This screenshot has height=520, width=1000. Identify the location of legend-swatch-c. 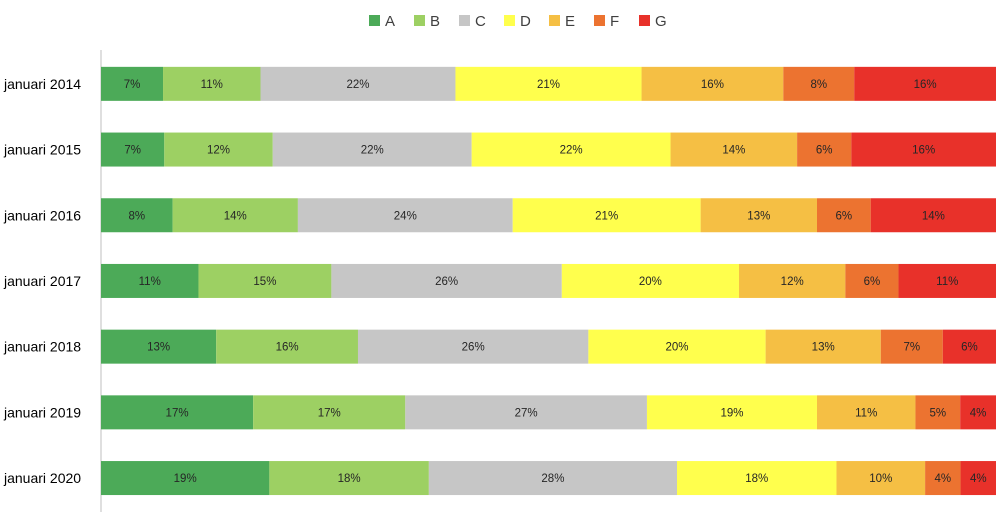
(464, 20).